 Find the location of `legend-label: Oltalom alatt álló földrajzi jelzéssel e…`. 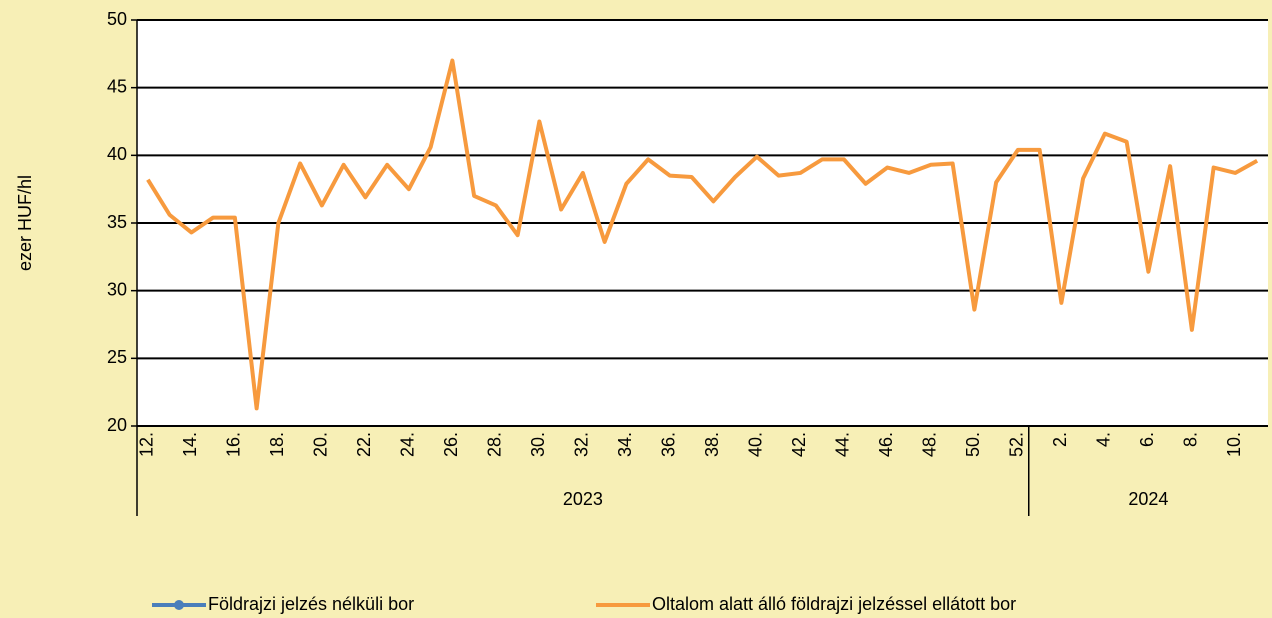

legend-label: Oltalom alatt álló földrajzi jelzéssel e… is located at coordinates (834, 604).